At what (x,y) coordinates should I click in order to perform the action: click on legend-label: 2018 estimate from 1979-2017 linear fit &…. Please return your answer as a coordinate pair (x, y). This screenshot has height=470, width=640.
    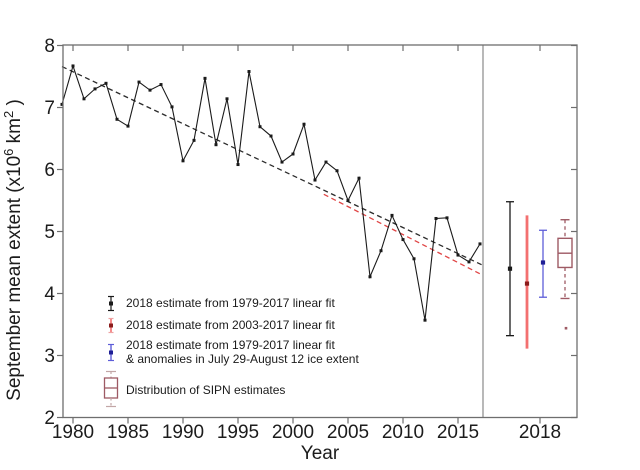
    Looking at the image, I should click on (242, 352).